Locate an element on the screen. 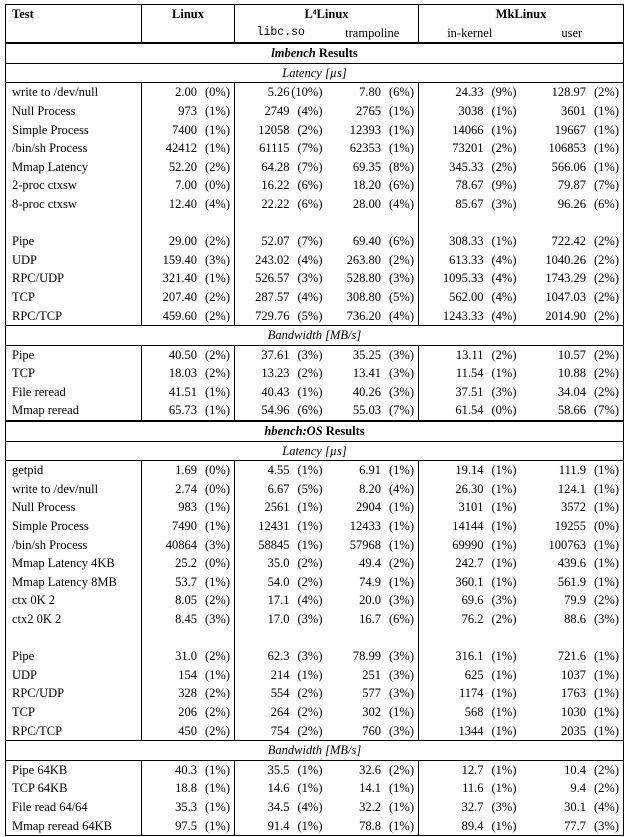  value: 57968 is located at coordinates (365, 544).